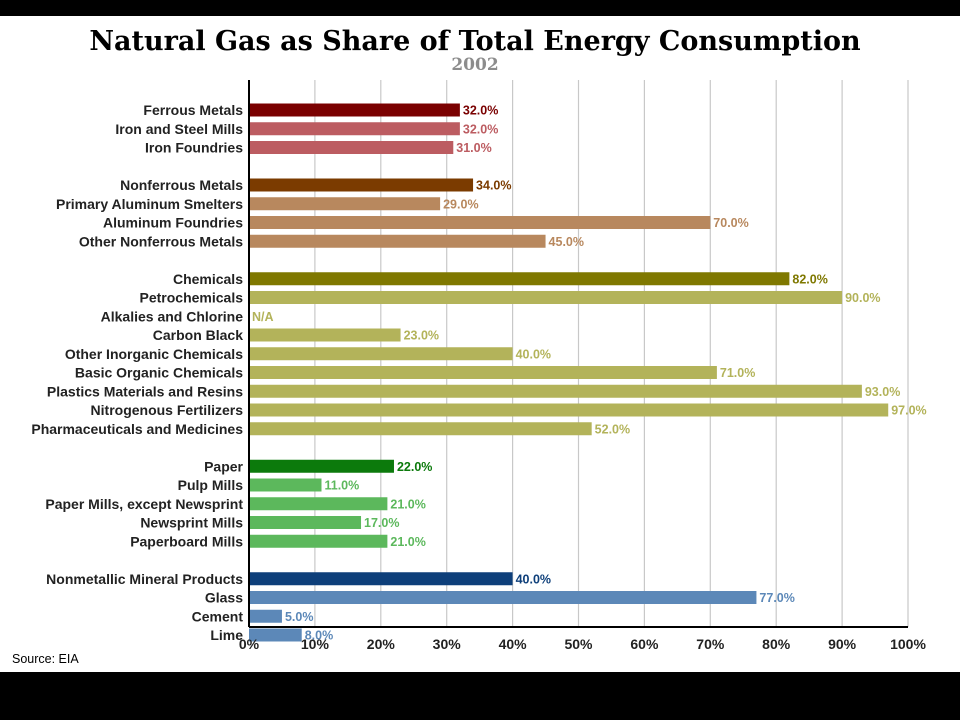 This screenshot has height=720, width=960. I want to click on category-label: Cement, so click(218, 616).